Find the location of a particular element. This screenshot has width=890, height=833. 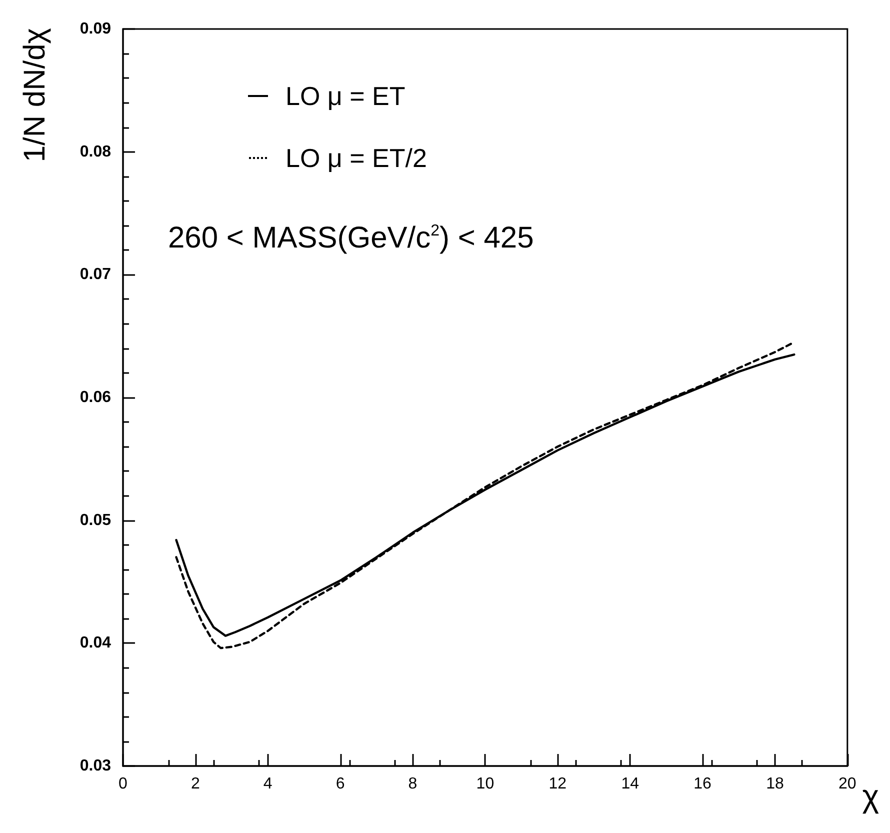

x-tick-label: 16 is located at coordinates (703, 784).